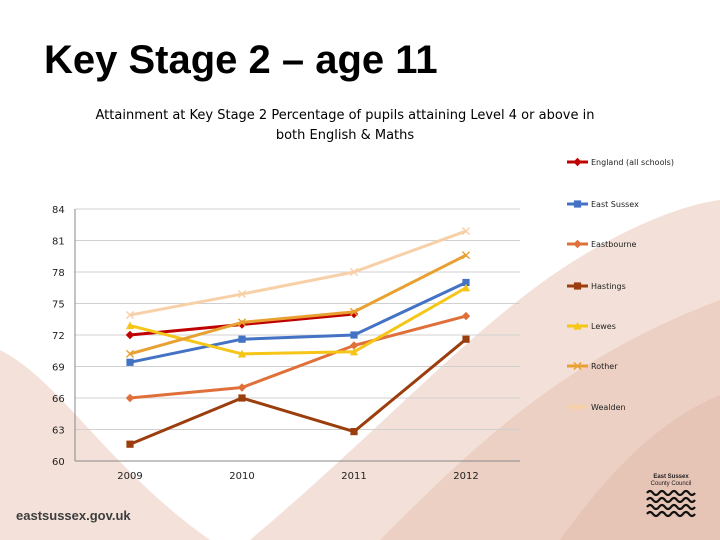  I want to click on legend-label: Rother, so click(604, 366).